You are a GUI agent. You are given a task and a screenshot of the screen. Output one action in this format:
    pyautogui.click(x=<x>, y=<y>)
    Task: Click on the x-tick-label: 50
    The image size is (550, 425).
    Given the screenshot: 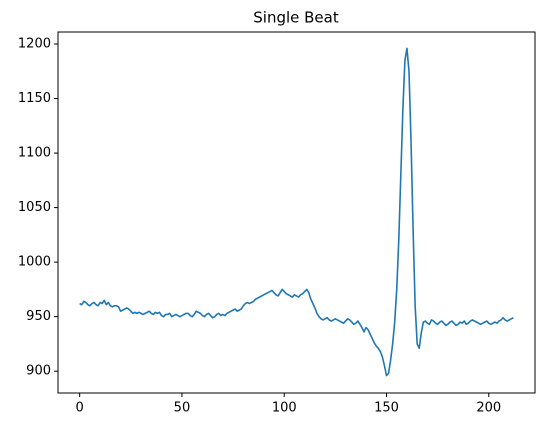 What is the action you would take?
    pyautogui.click(x=182, y=408)
    